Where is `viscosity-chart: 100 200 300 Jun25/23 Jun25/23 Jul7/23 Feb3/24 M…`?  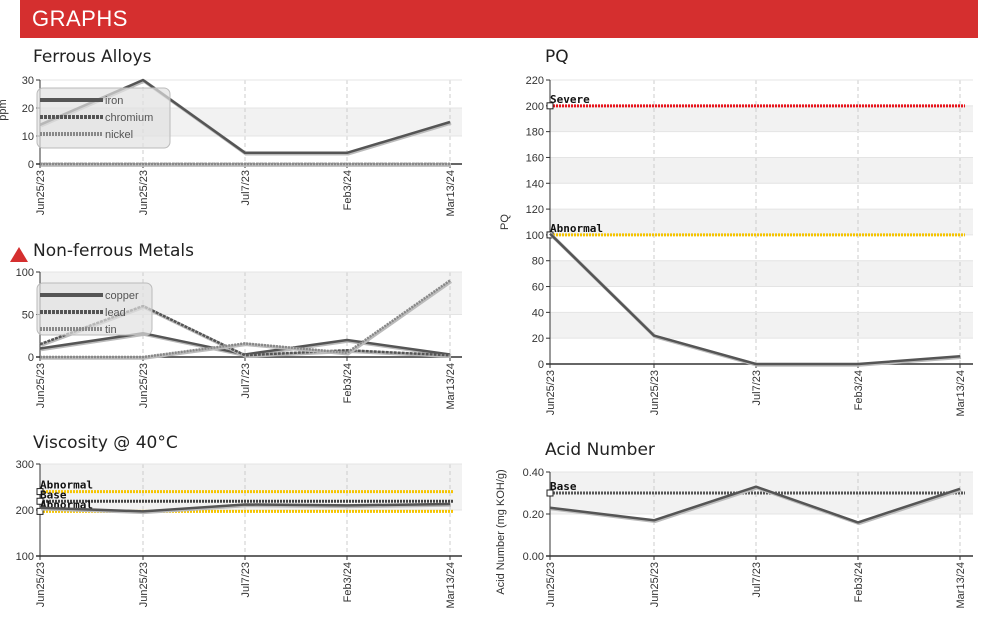
viscosity-chart: 100 200 300 Jun25/23 Jun25/23 Jul7/23 Feb3/24 M… is located at coordinates (239, 533).